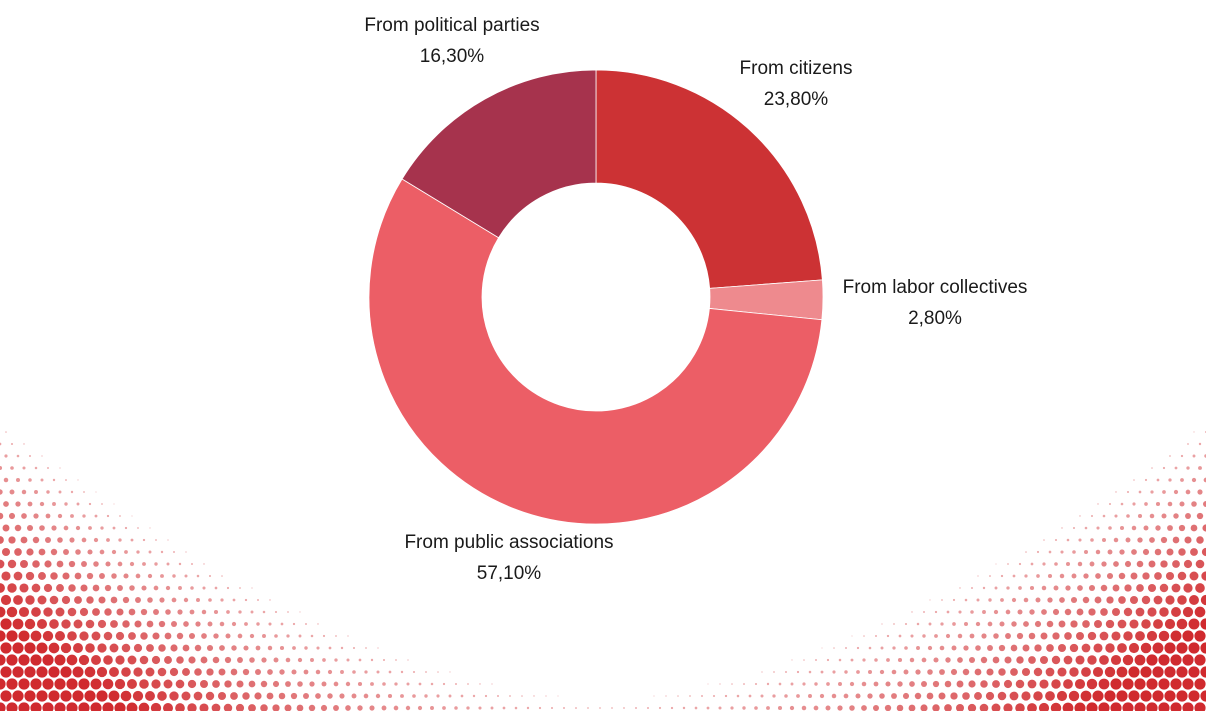 The image size is (1206, 711). I want to click on slice-label-from-labor-collectives: From labor collectives, so click(935, 287).